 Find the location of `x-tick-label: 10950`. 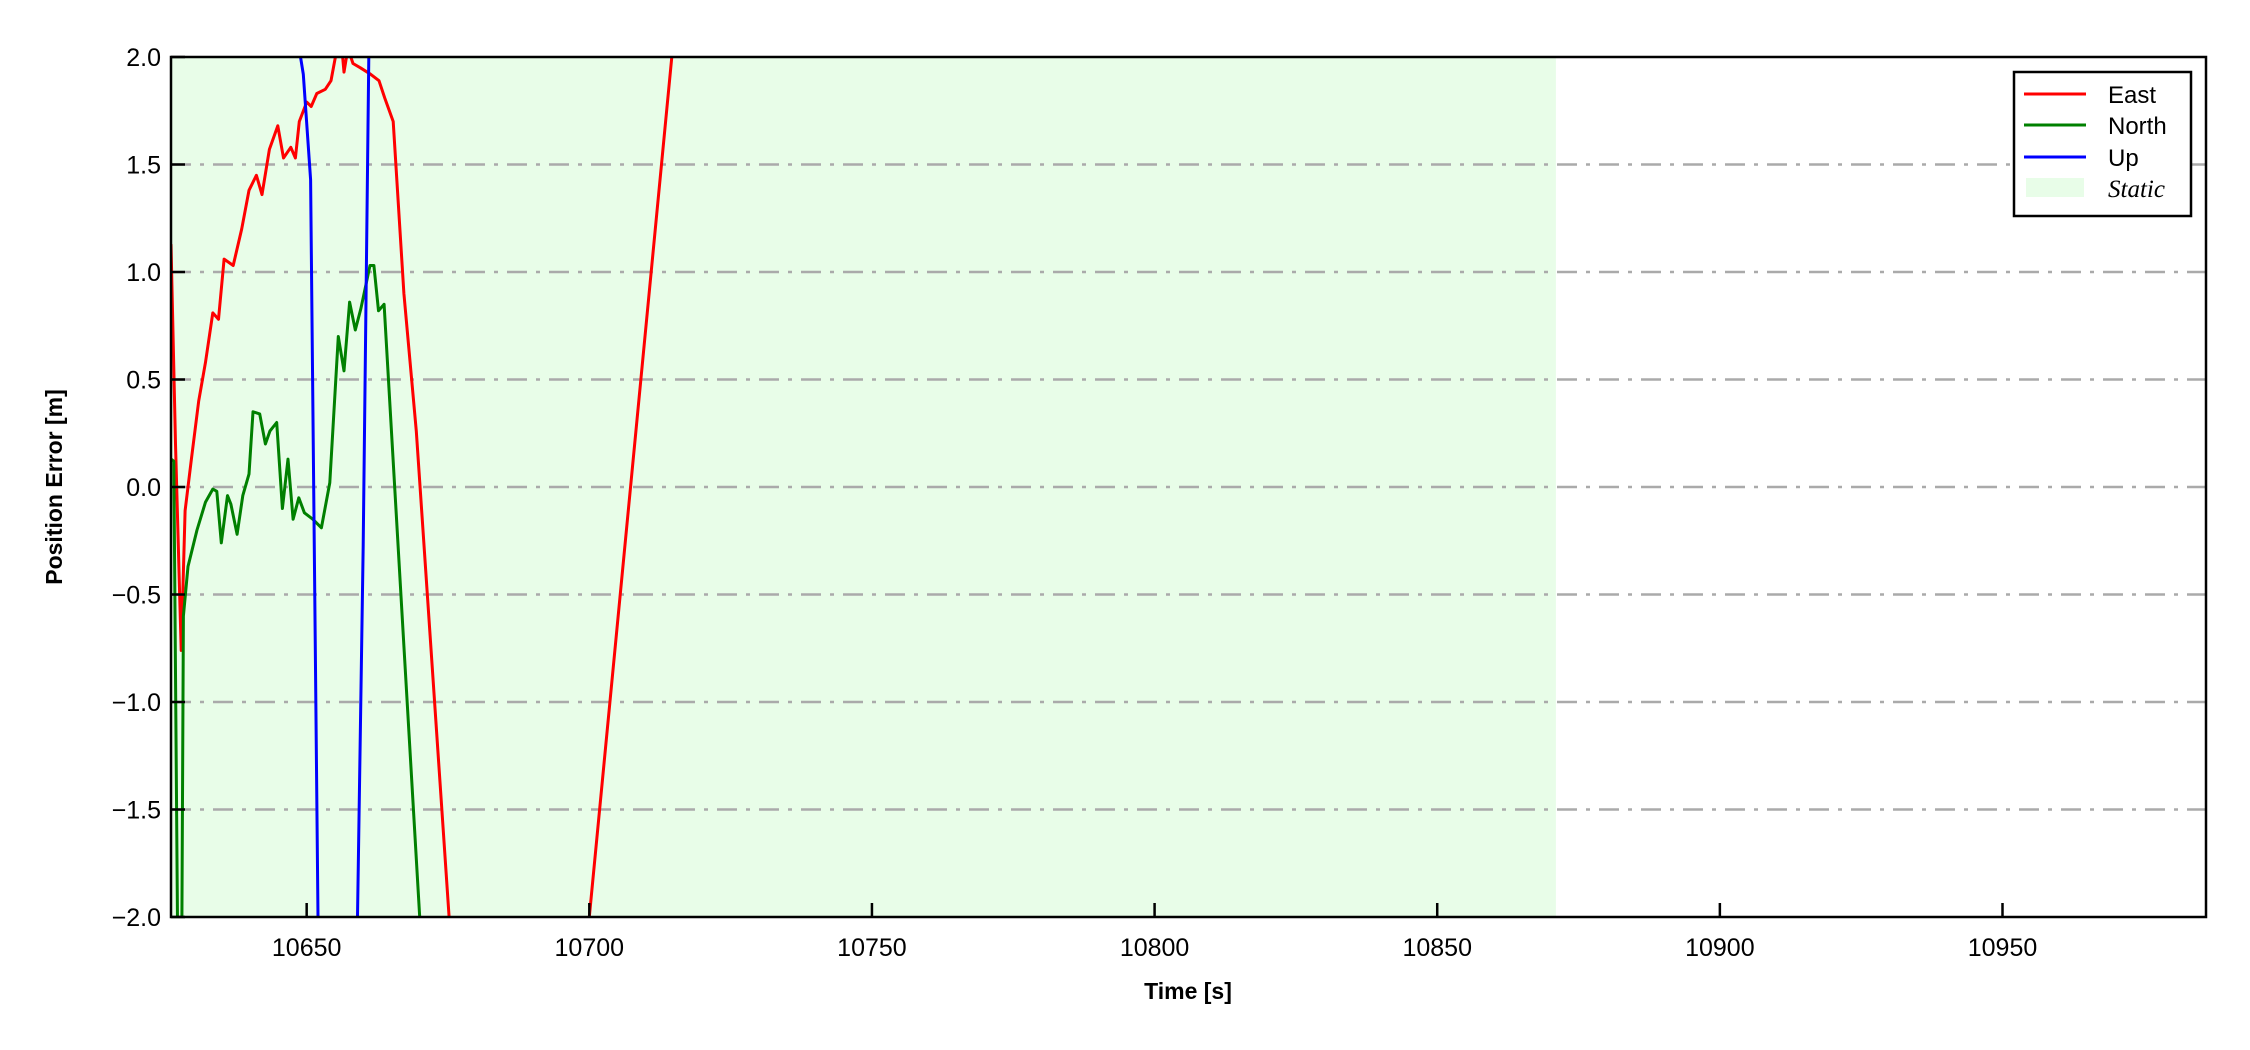

x-tick-label: 10950 is located at coordinates (2003, 948).